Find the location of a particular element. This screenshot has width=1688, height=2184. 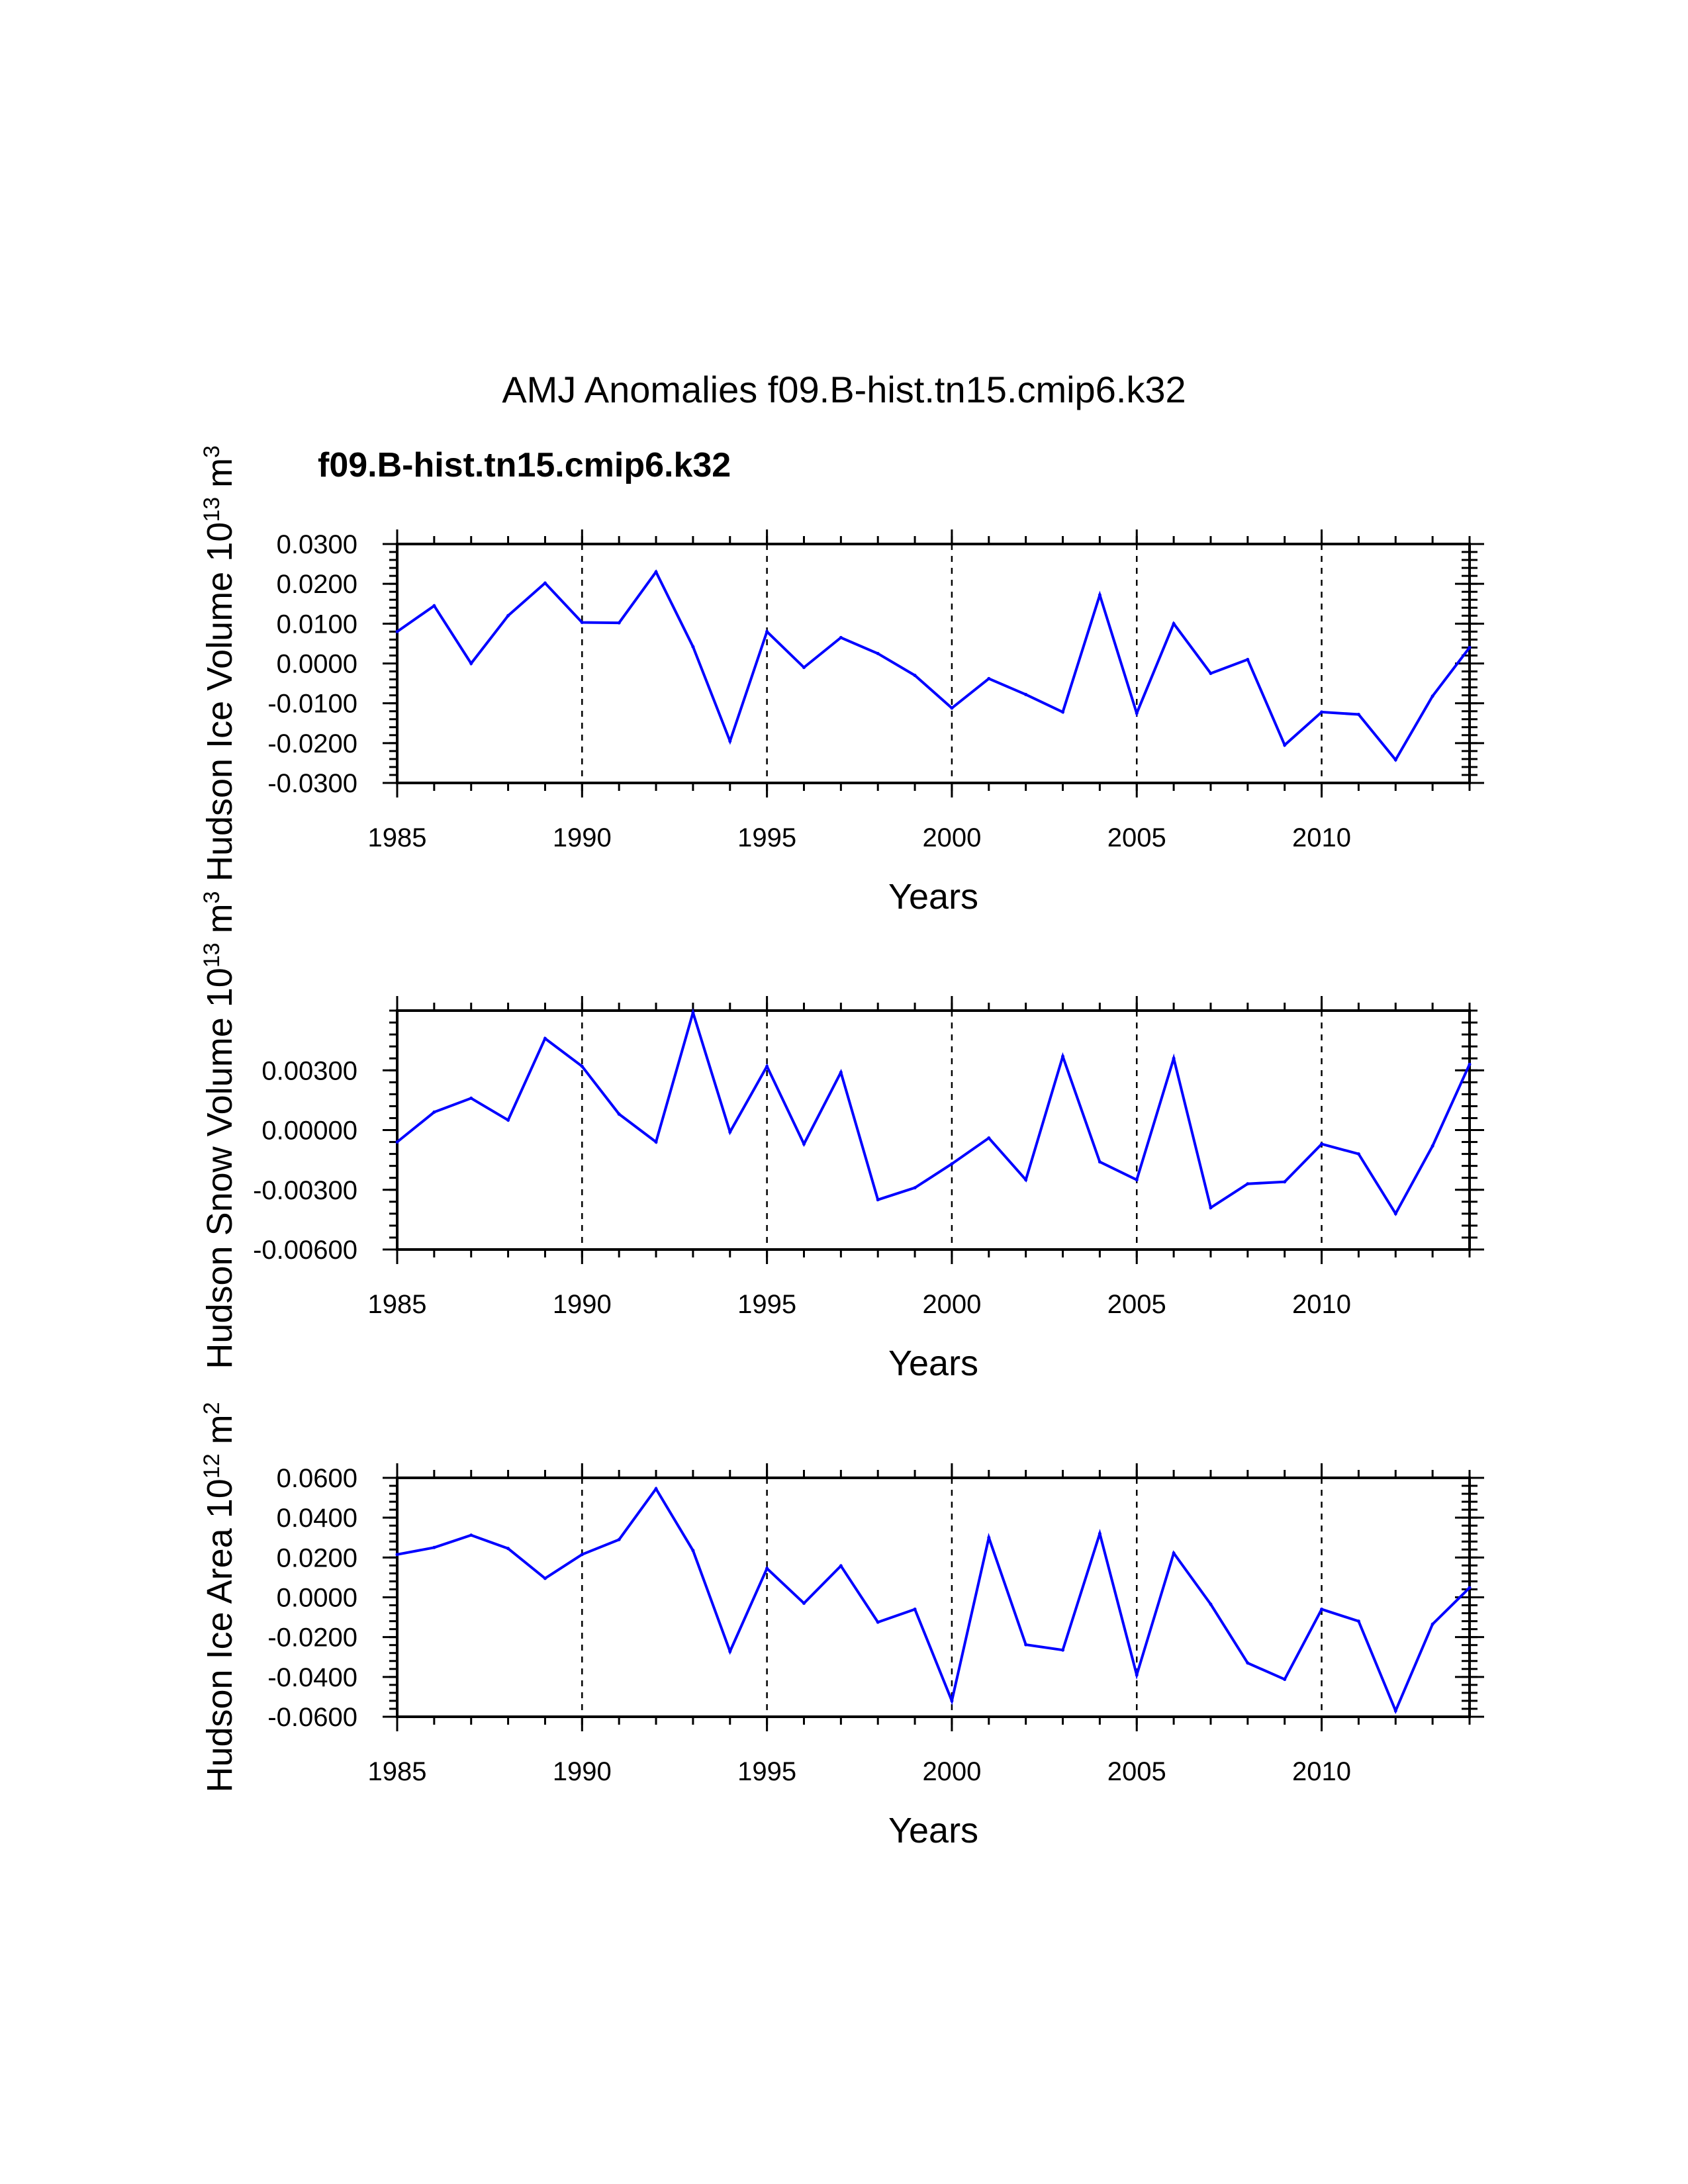

y-axis-label: Hudson Ice Area 1012 m2 is located at coordinates (219, 1597).